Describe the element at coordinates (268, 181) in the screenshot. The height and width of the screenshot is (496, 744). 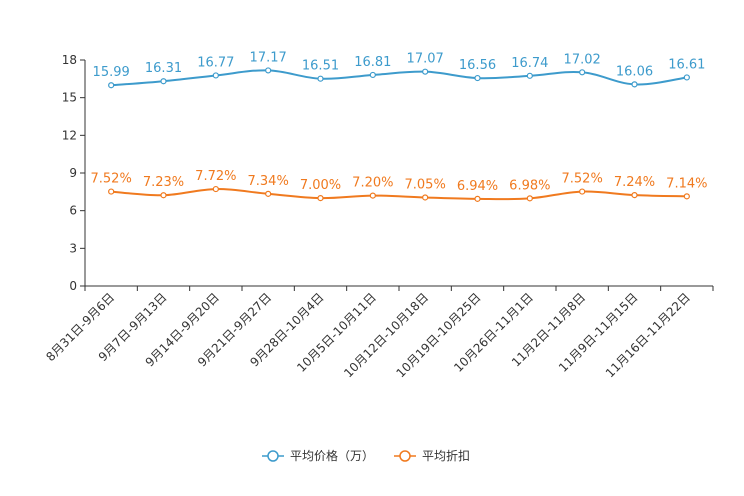
I see `data-label: 7.34%` at that location.